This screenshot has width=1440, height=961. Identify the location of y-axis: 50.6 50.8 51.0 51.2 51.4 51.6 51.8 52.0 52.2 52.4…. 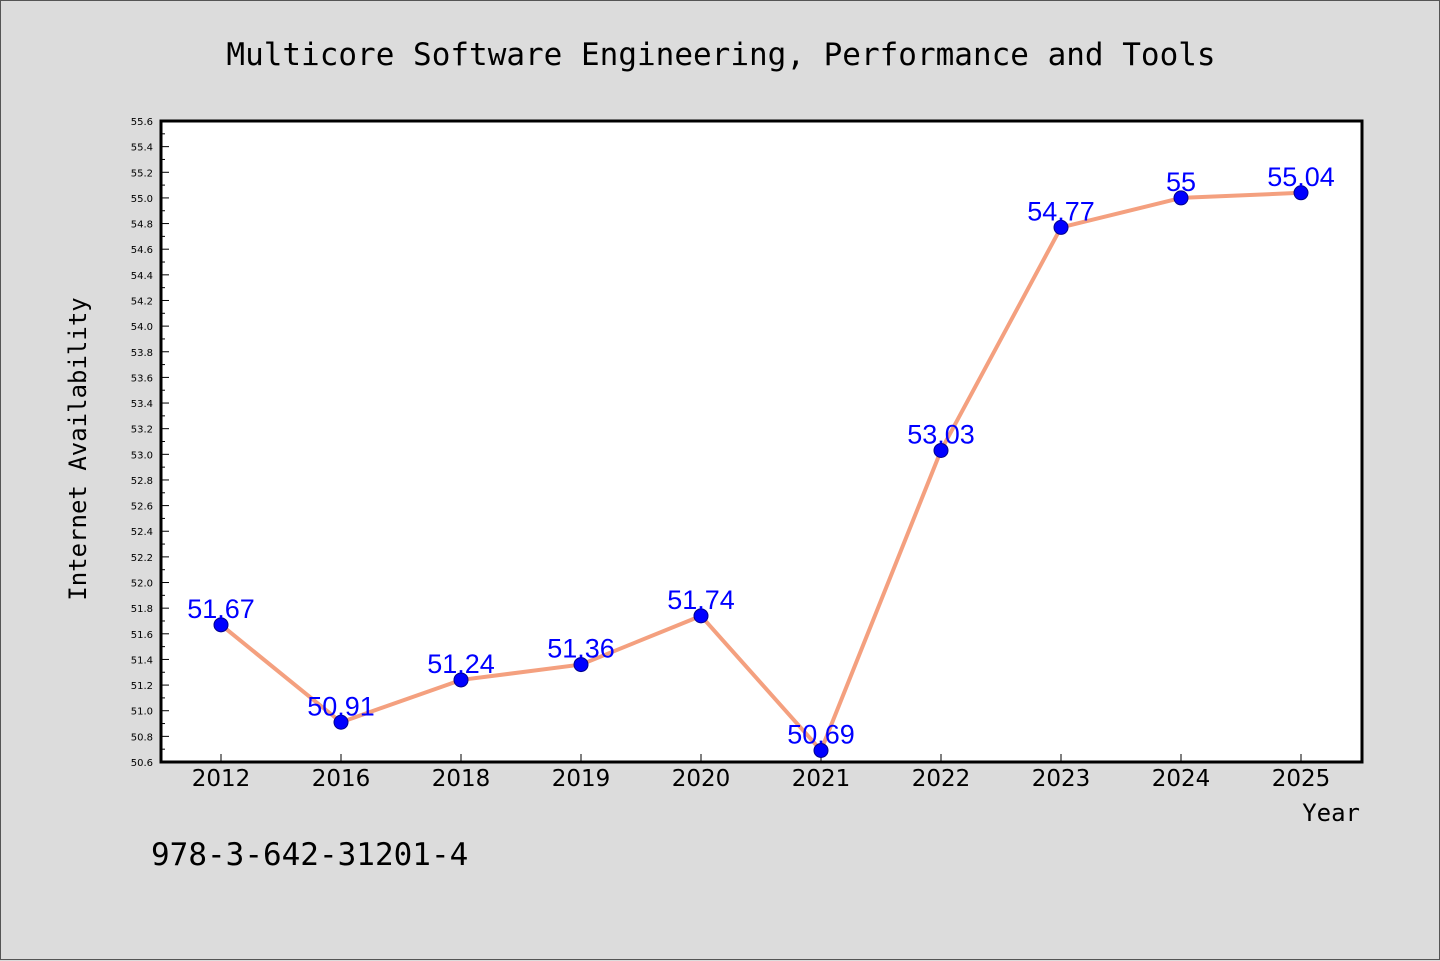
(150, 443).